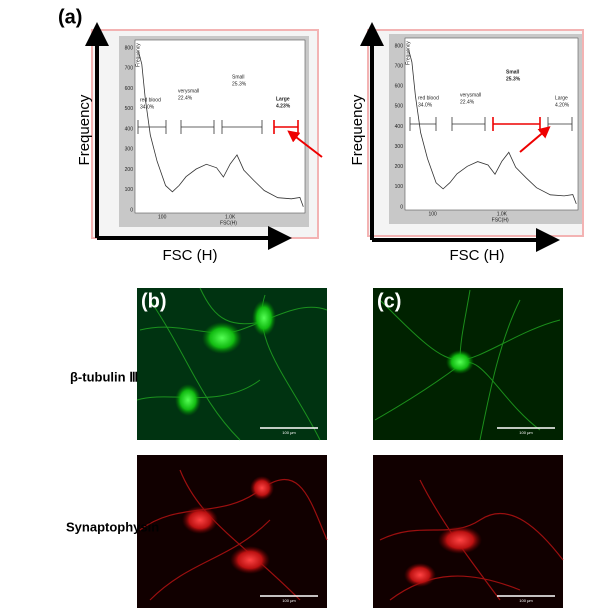  What do you see at coordinates (283, 106) in the screenshot?
I see `gate-percent: 4.23%` at bounding box center [283, 106].